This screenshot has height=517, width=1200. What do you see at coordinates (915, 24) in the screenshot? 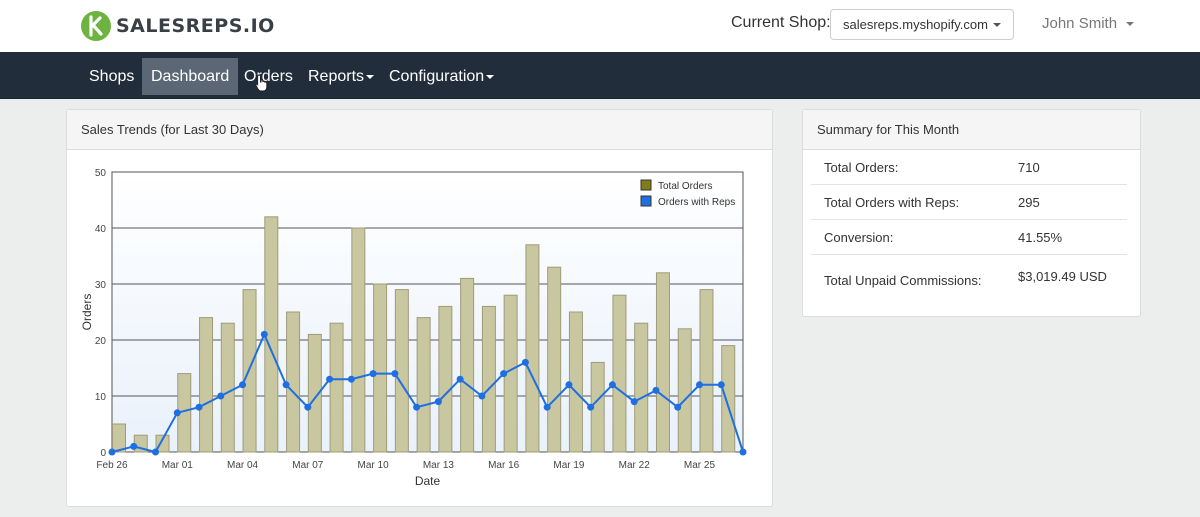
I see `shop-select-value: salesreps.myshopify.com` at bounding box center [915, 24].